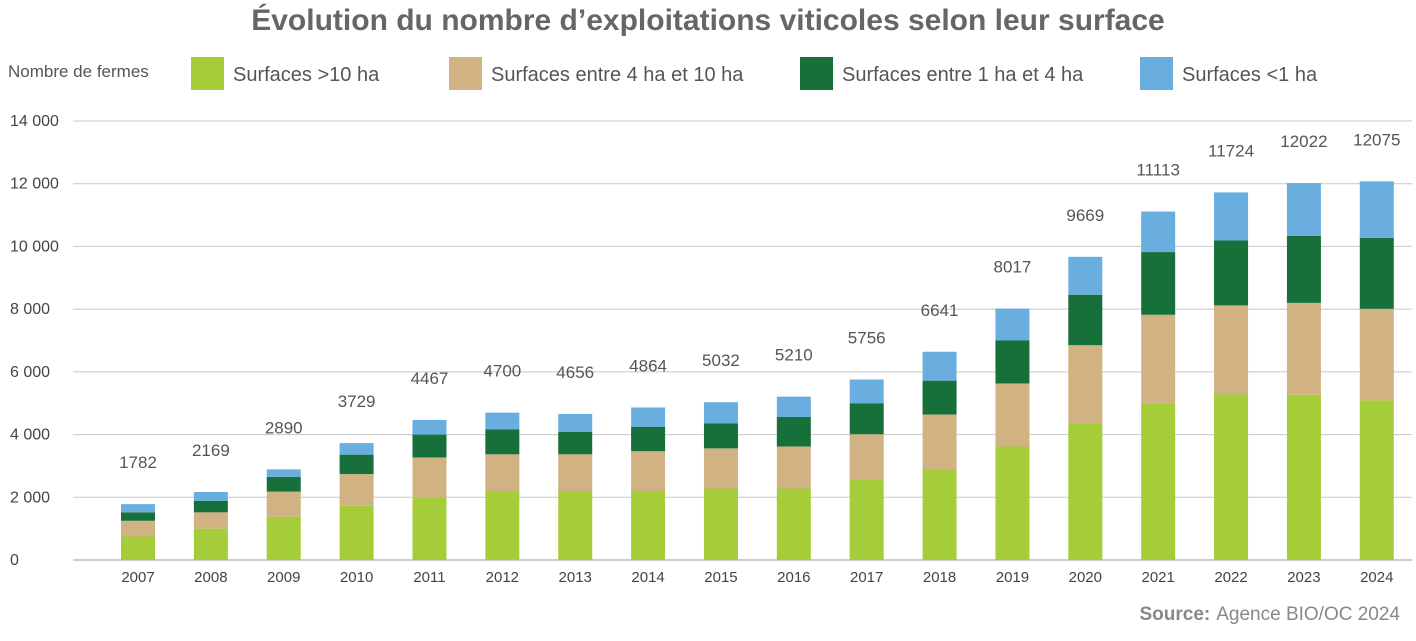 The width and height of the screenshot is (1416, 641). I want to click on total-label: 2890, so click(284, 427).